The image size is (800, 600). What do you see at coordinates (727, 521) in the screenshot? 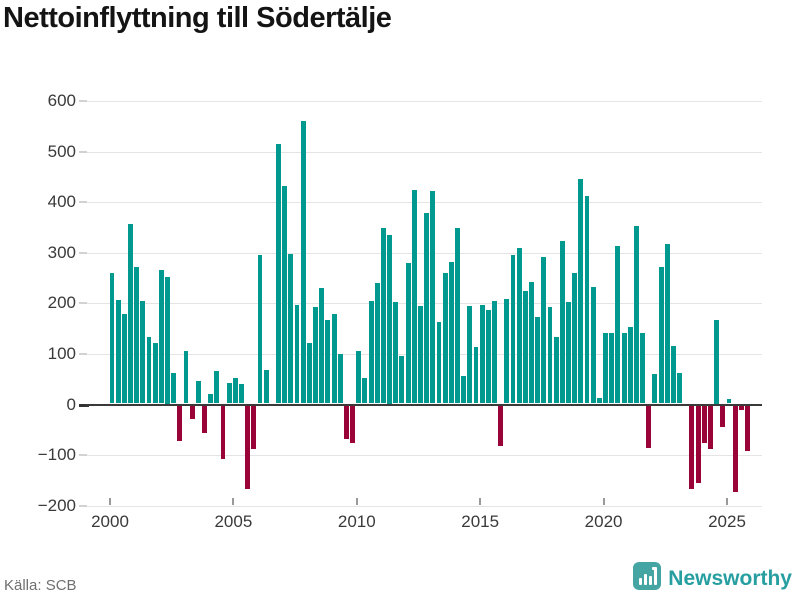
I see `x-axis-label: 2025` at bounding box center [727, 521].